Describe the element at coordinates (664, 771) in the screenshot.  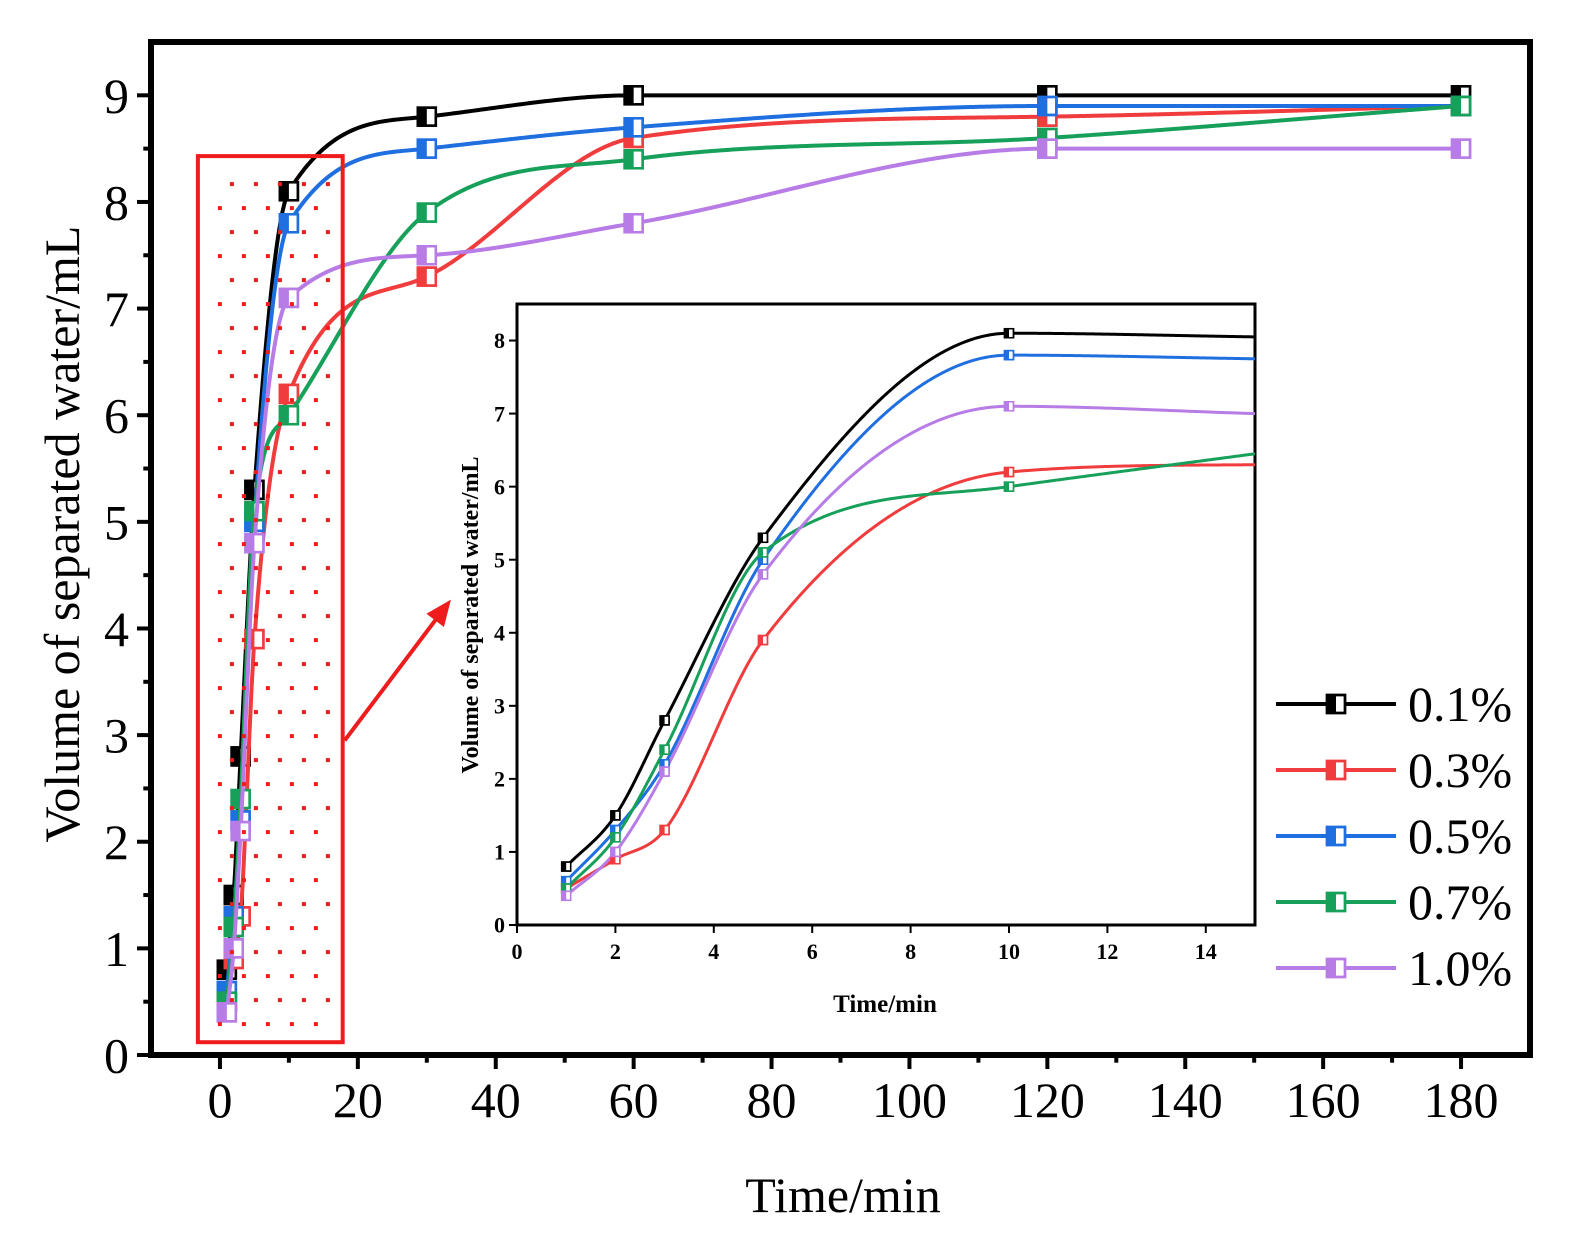
I see `inset-point-1.0%` at that location.